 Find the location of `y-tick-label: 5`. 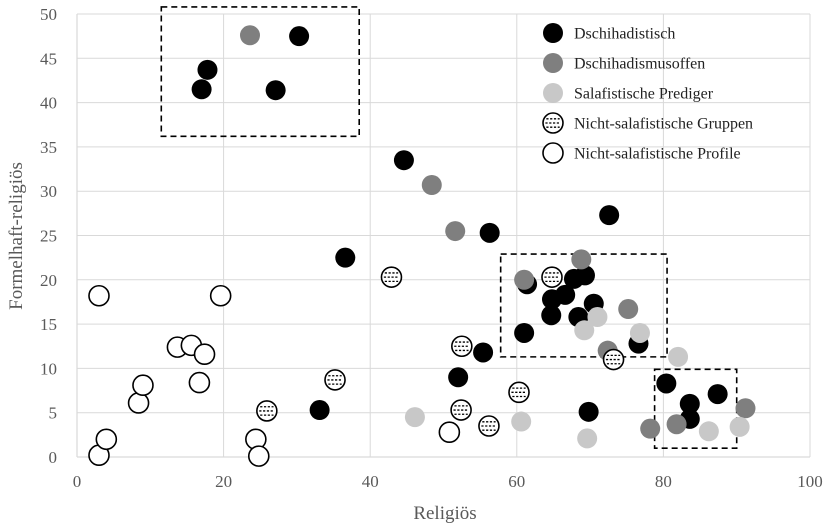

y-tick-label: 5 is located at coordinates (53, 413).